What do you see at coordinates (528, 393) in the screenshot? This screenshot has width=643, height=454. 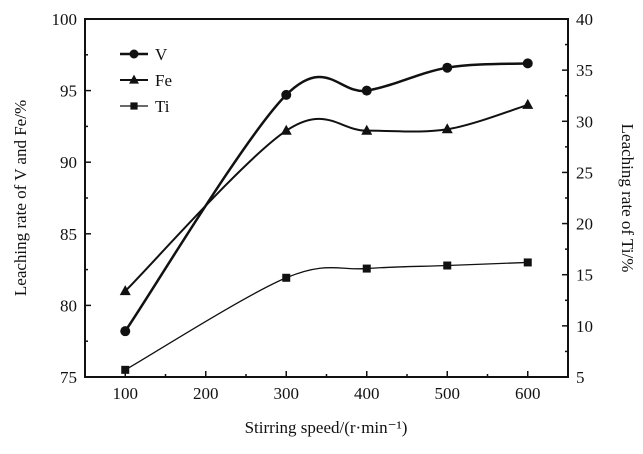 I see `x-tick-label: 600` at bounding box center [528, 393].